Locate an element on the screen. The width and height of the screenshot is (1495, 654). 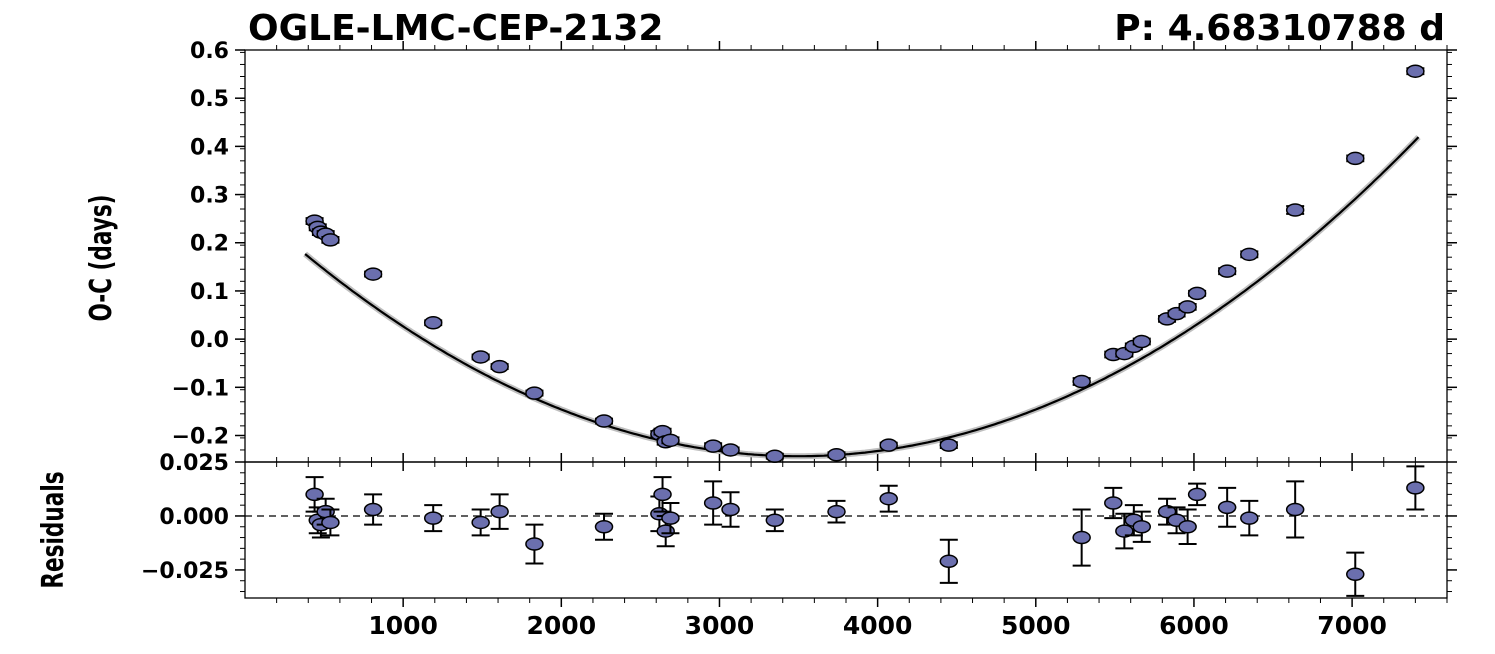
residuals-y-axis-label: Residuals is located at coordinates (54, 529).